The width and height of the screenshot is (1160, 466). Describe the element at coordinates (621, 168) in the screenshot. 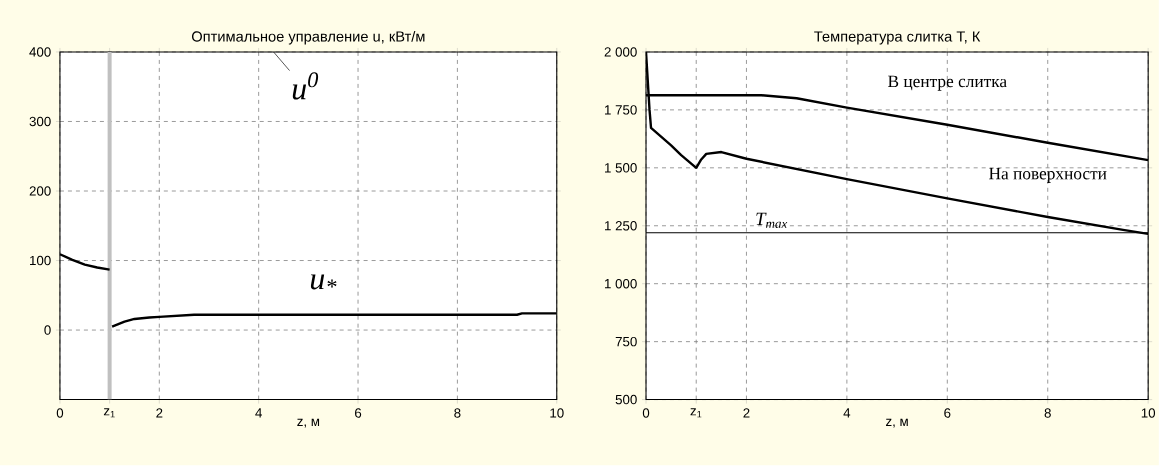

I see `y-tick-label: 1 500` at that location.